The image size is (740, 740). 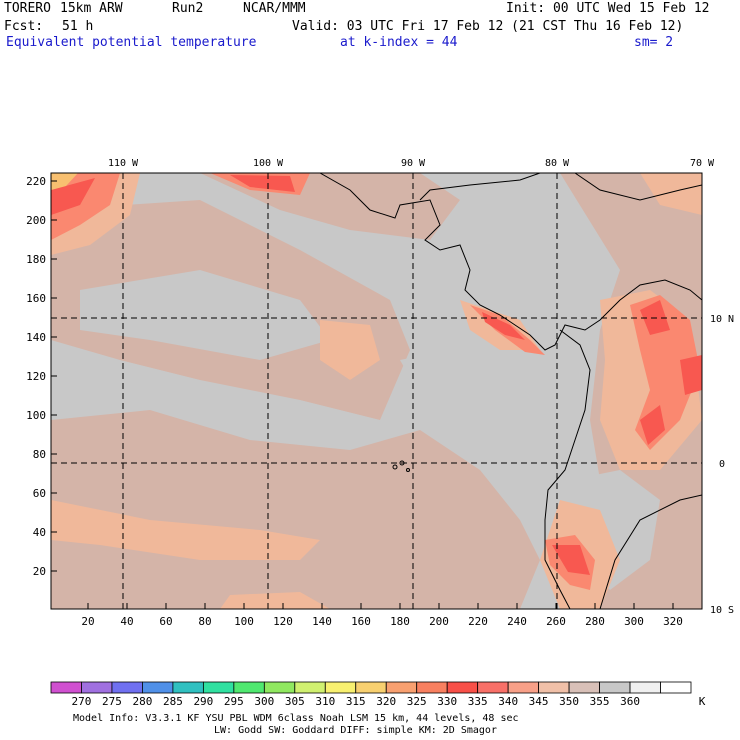 What do you see at coordinates (447, 701) in the screenshot?
I see `colorbar-label: 330` at bounding box center [447, 701].